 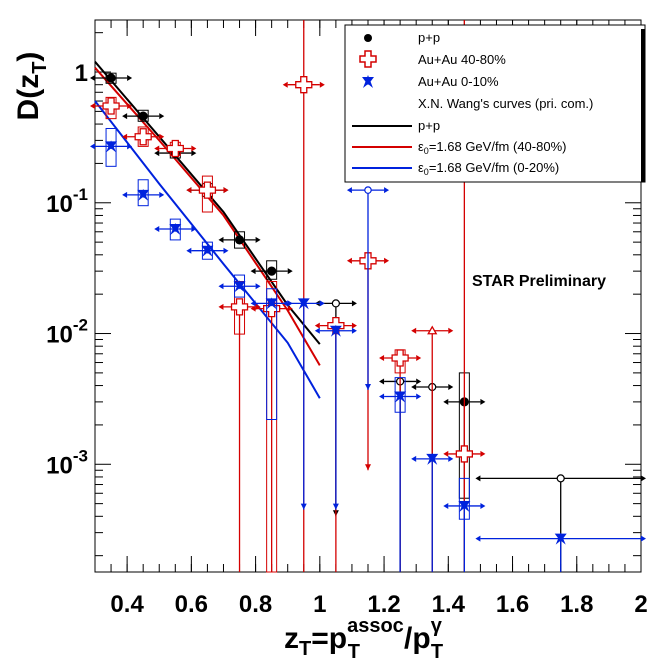 What do you see at coordinates (488, 168) in the screenshot?
I see `legend-label-curve-0-20: ε0=1.68 GeV/fm (0-20%)` at bounding box center [488, 168].